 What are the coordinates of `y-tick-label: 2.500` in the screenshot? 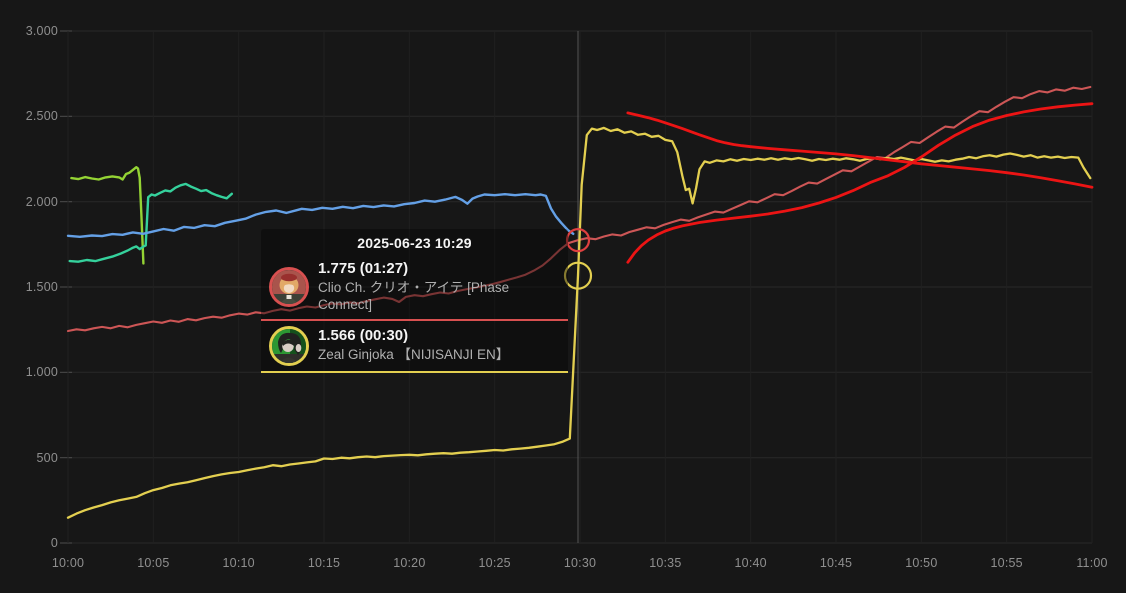 It's located at (41, 116).